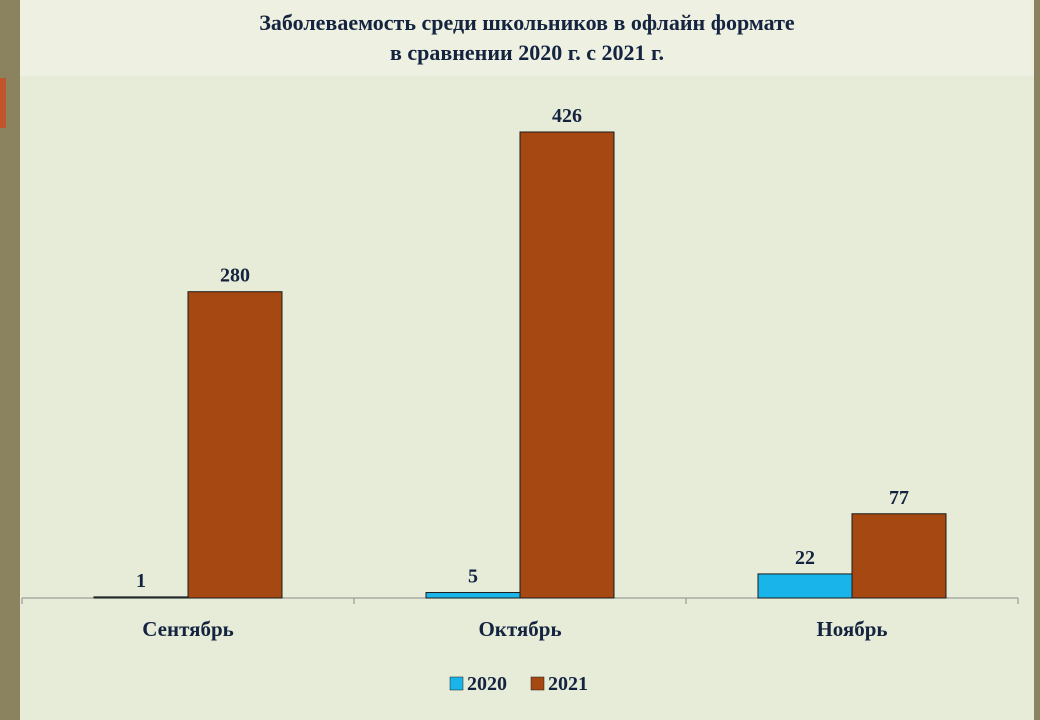 The width and height of the screenshot is (1040, 720). I want to click on data-label: 426, so click(567, 116).